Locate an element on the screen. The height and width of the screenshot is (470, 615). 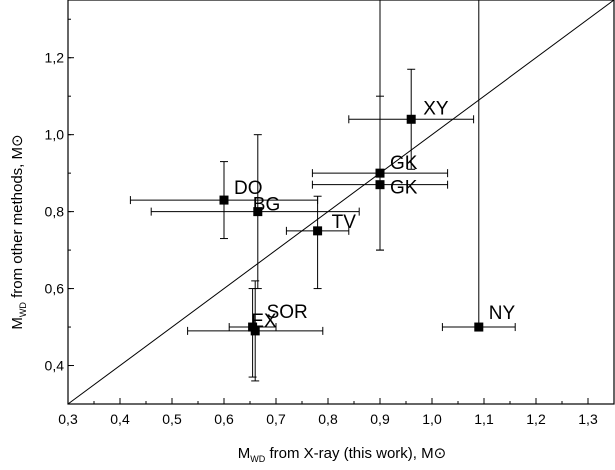
x-tick-label: 1,0 is located at coordinates (432, 419).